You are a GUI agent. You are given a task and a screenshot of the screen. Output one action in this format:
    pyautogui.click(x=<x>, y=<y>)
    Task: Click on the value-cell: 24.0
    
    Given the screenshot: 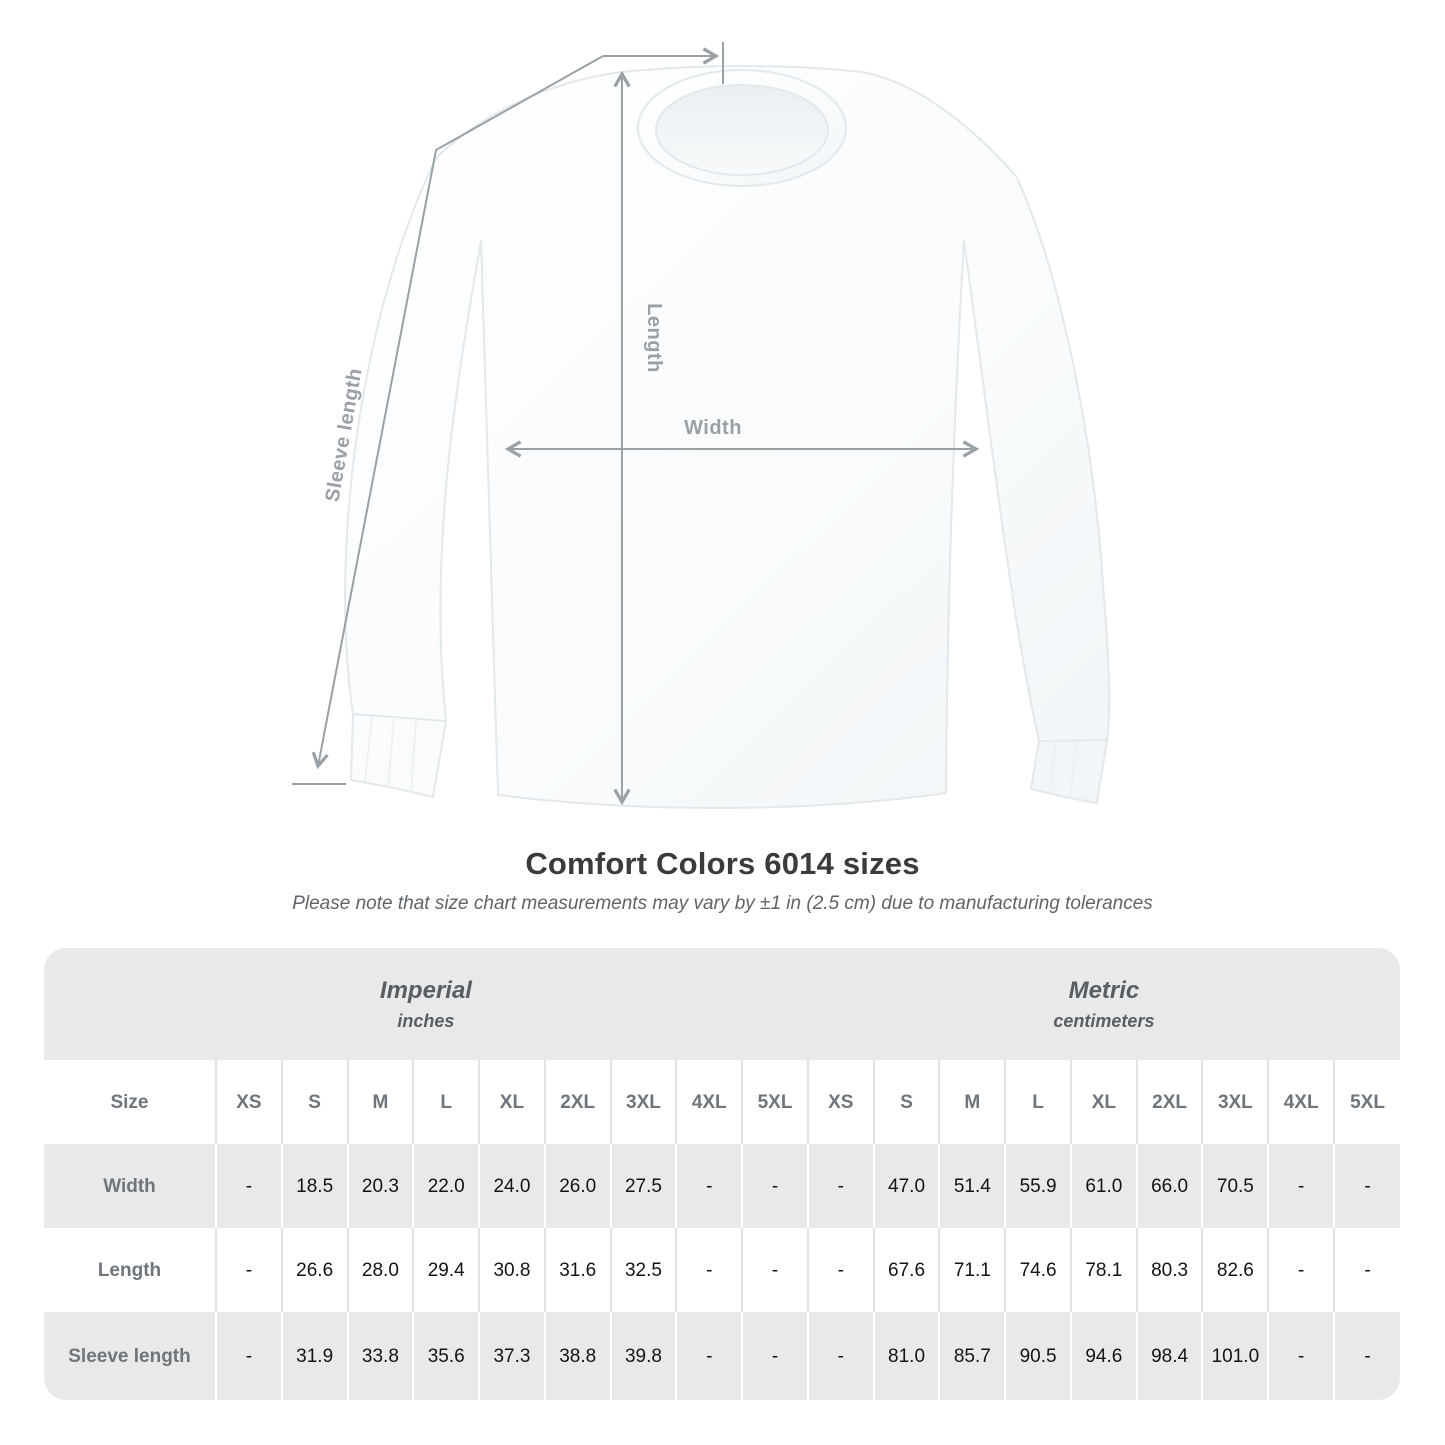 What is the action you would take?
    pyautogui.click(x=511, y=1186)
    